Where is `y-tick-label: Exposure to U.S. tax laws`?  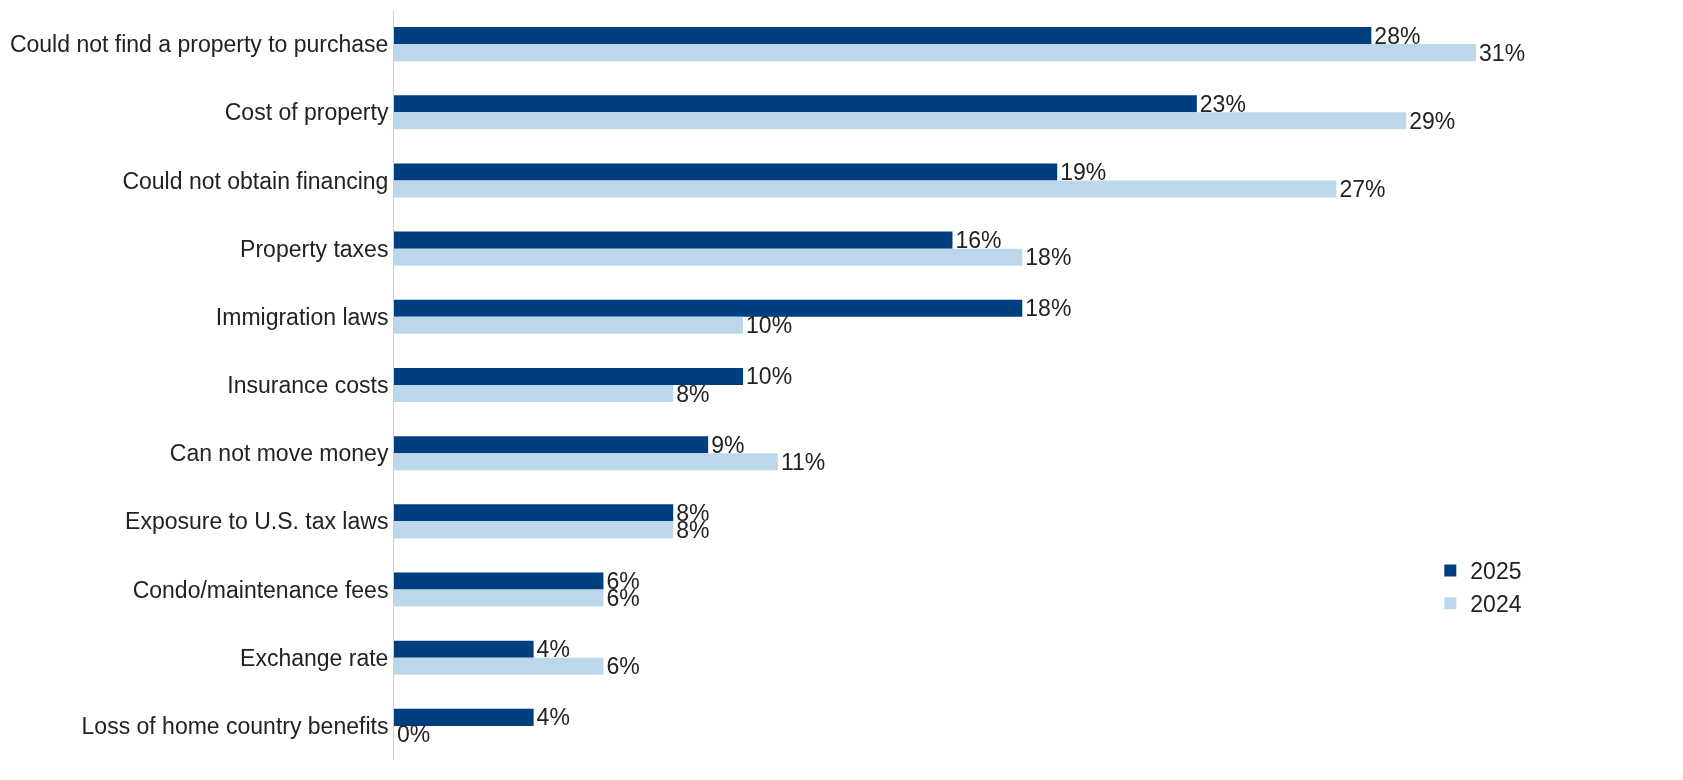 y-tick-label: Exposure to U.S. tax laws is located at coordinates (257, 521).